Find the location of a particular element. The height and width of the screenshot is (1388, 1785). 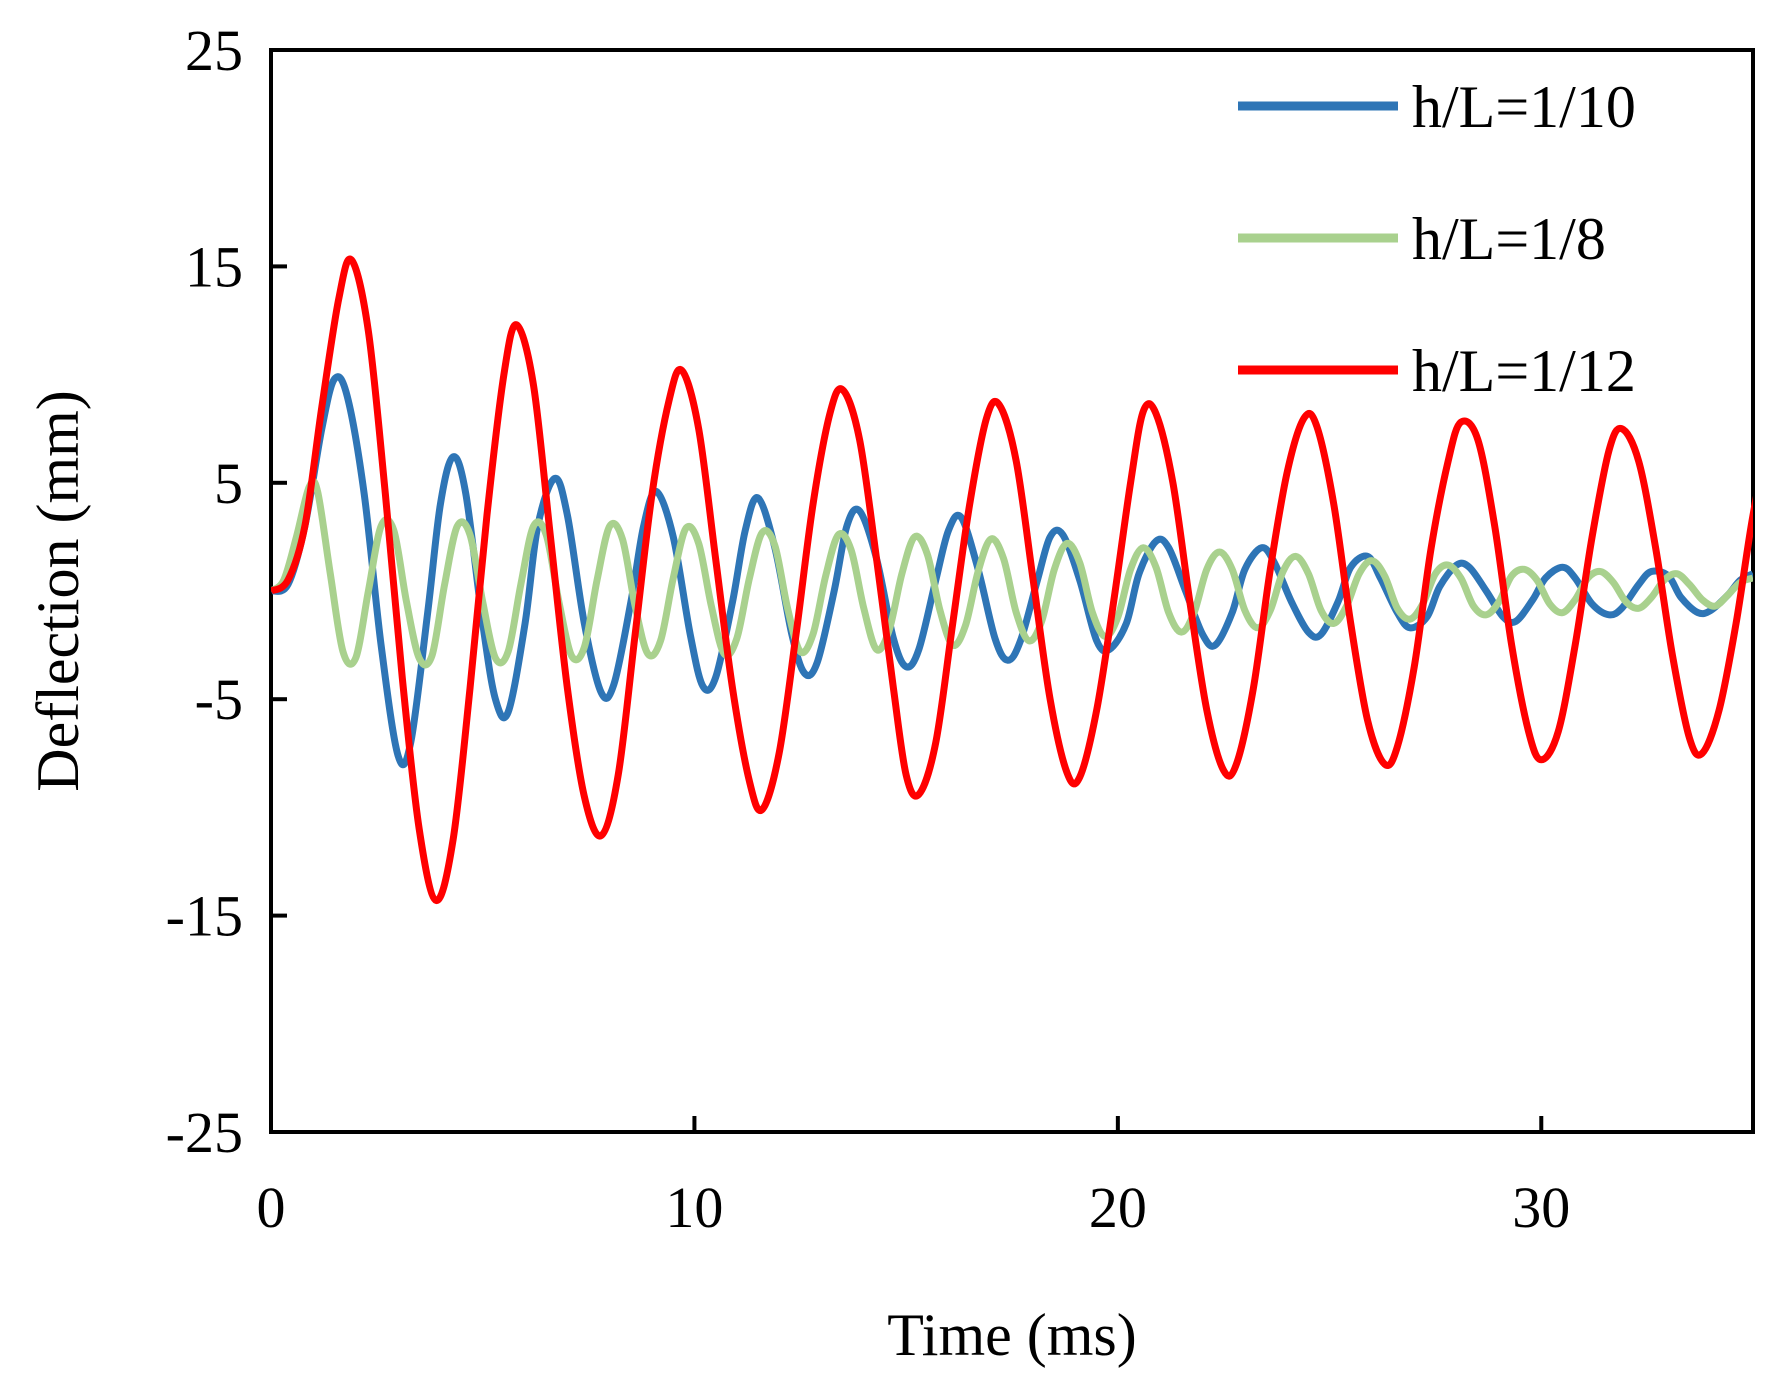

x-tick-label: 20 is located at coordinates (1118, 1207).